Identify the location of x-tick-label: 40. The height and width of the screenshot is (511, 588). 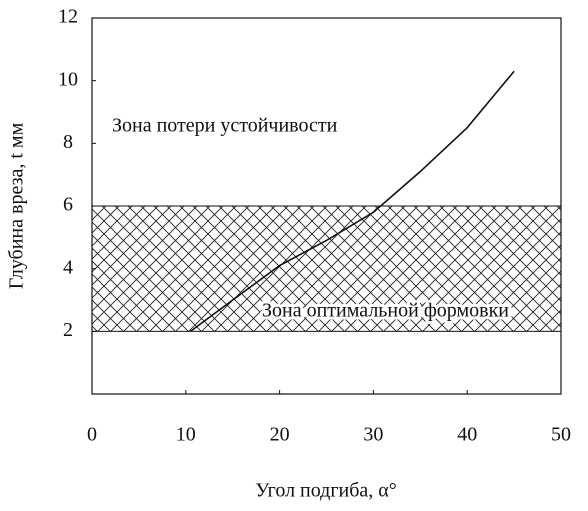
(467, 435).